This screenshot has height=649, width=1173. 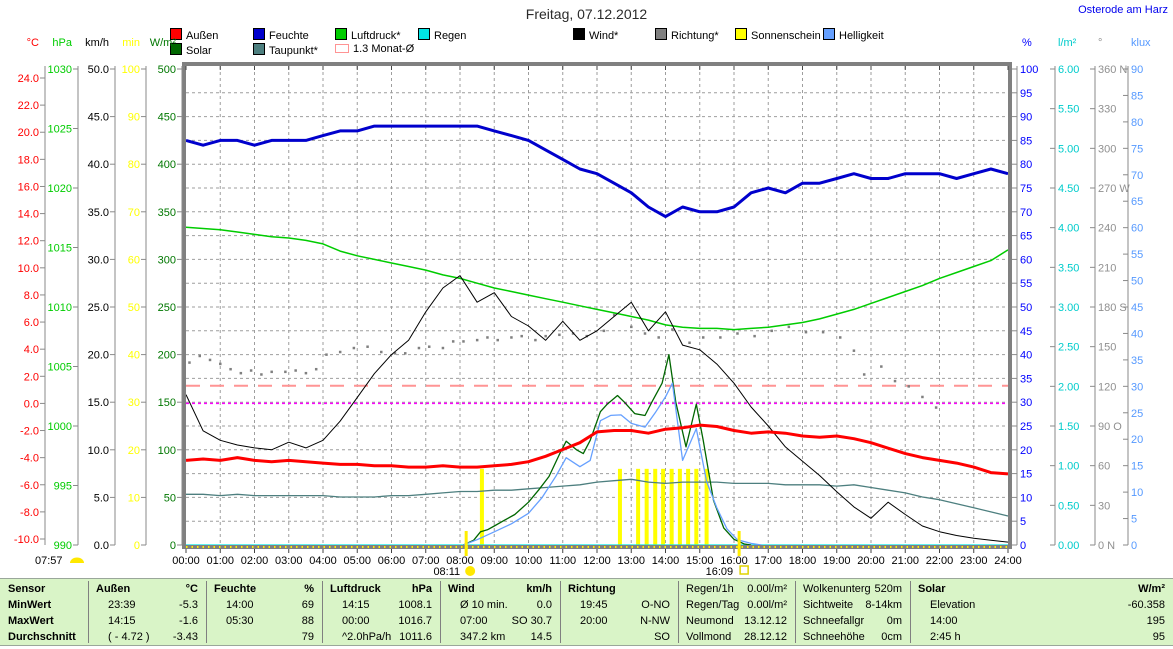 What do you see at coordinates (289, 36) in the screenshot?
I see `legend-label: Feuchte` at bounding box center [289, 36].